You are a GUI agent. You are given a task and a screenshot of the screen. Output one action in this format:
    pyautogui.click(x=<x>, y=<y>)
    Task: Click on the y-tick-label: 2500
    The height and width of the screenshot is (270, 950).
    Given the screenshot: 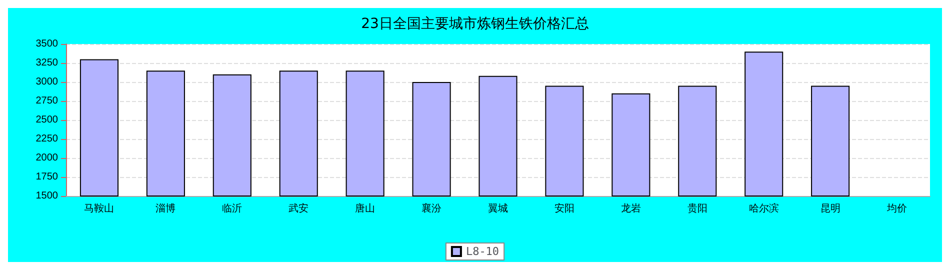 What is the action you would take?
    pyautogui.click(x=47, y=120)
    